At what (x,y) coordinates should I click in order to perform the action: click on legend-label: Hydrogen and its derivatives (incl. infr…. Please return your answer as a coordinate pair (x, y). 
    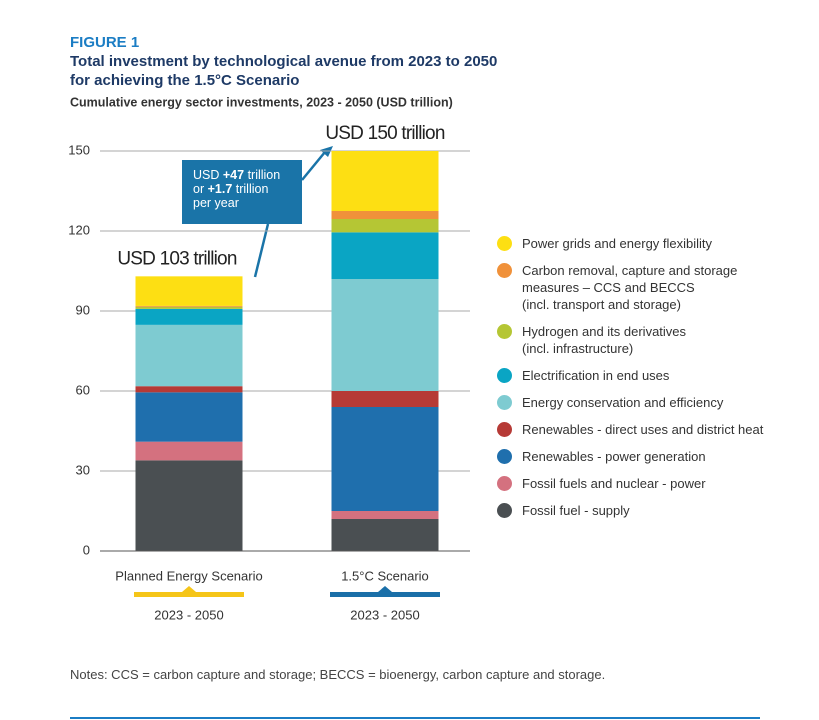
    Looking at the image, I should click on (604, 340).